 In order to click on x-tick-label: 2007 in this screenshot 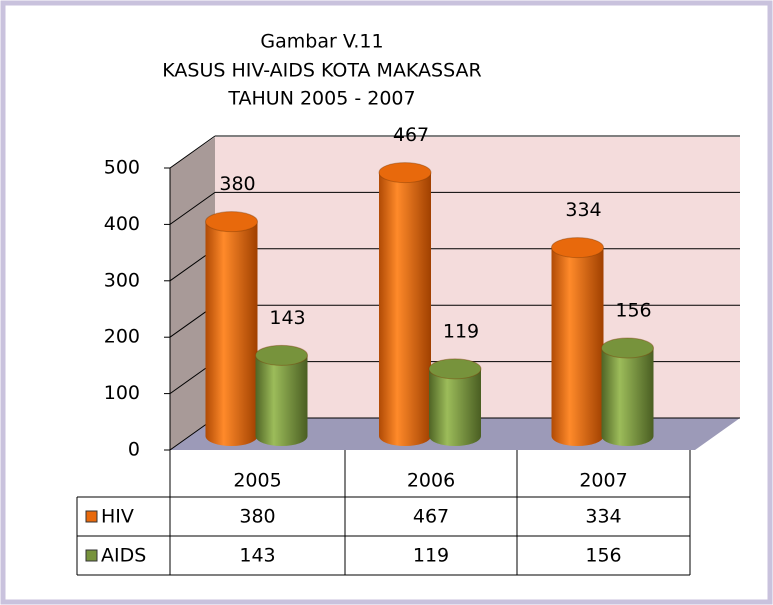, I will do `click(603, 481)`.